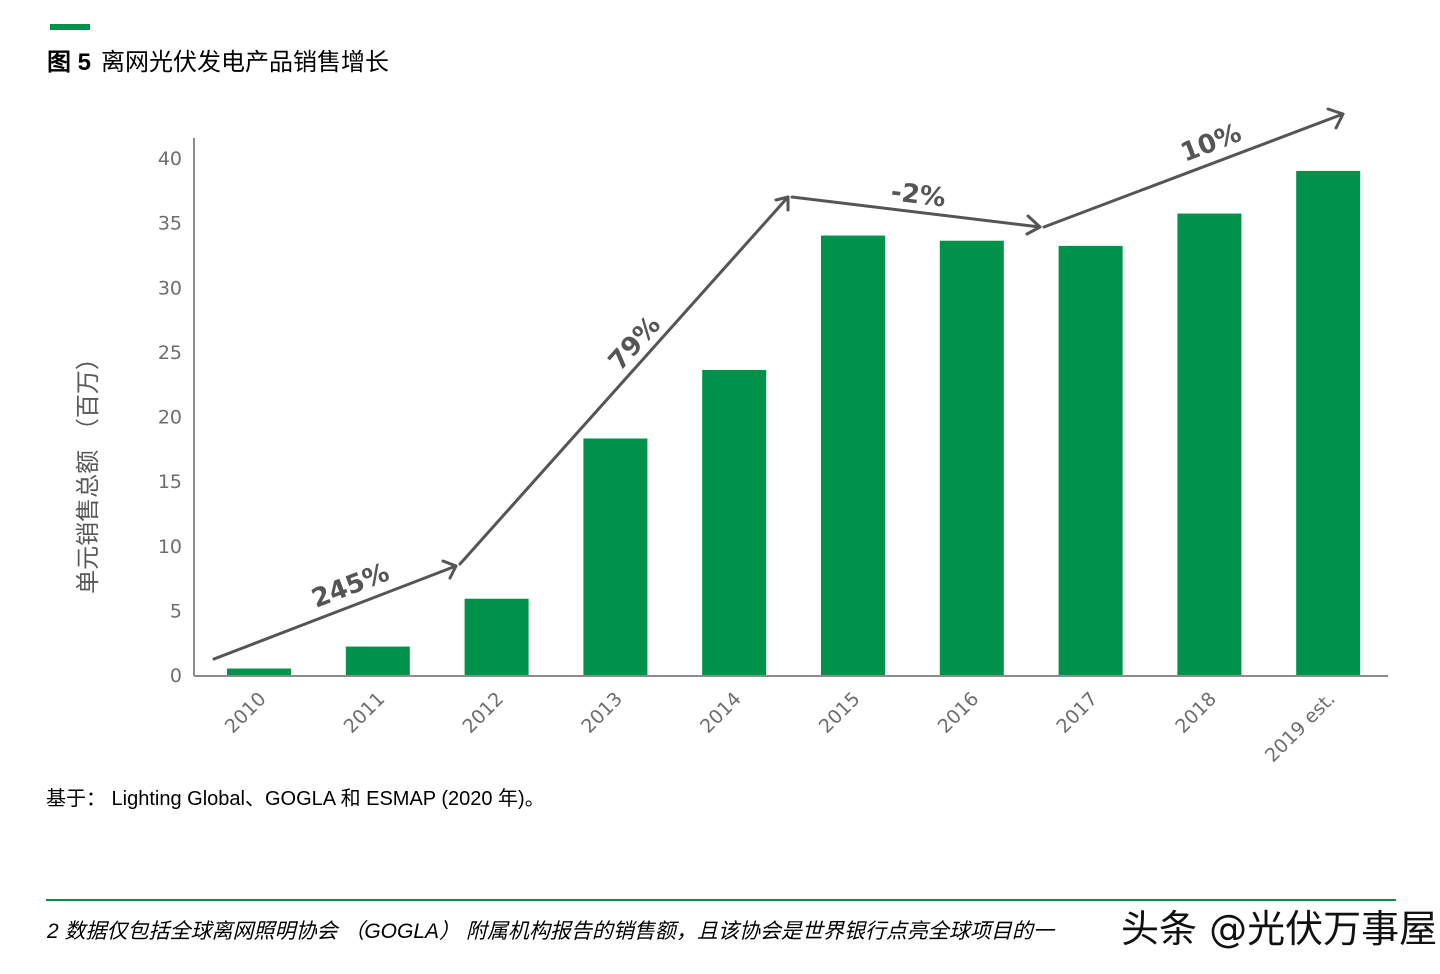 This screenshot has width=1440, height=974. Describe the element at coordinates (365, 713) in the screenshot. I see `x-tick-label: 2011` at that location.